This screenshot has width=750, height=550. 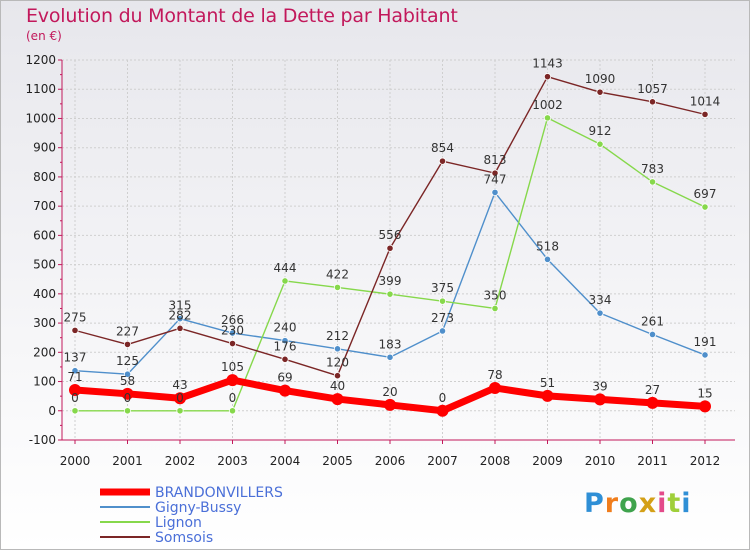 What do you see at coordinates (285, 268) in the screenshot?
I see `data-label: 444` at bounding box center [285, 268].